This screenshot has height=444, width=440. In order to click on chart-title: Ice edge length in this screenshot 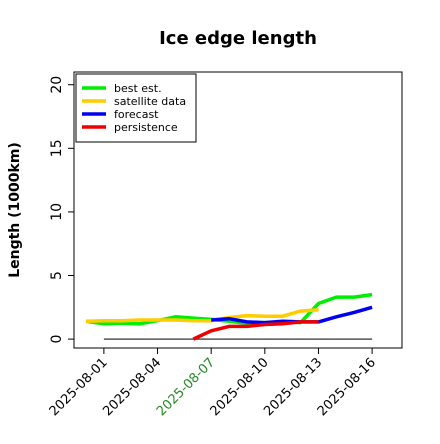, I will do `click(238, 38)`.